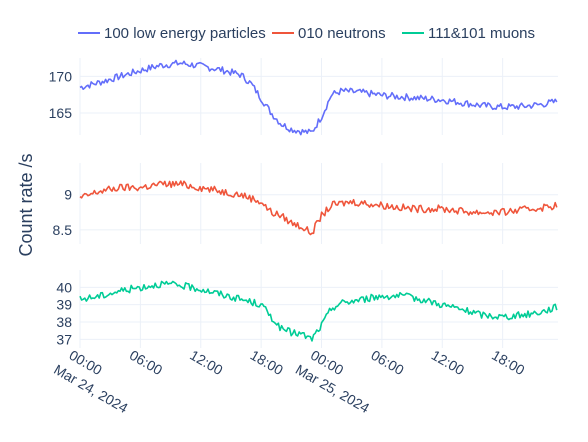  What do you see at coordinates (64, 322) in the screenshot?
I see `y-tick-label: 38` at bounding box center [64, 322].